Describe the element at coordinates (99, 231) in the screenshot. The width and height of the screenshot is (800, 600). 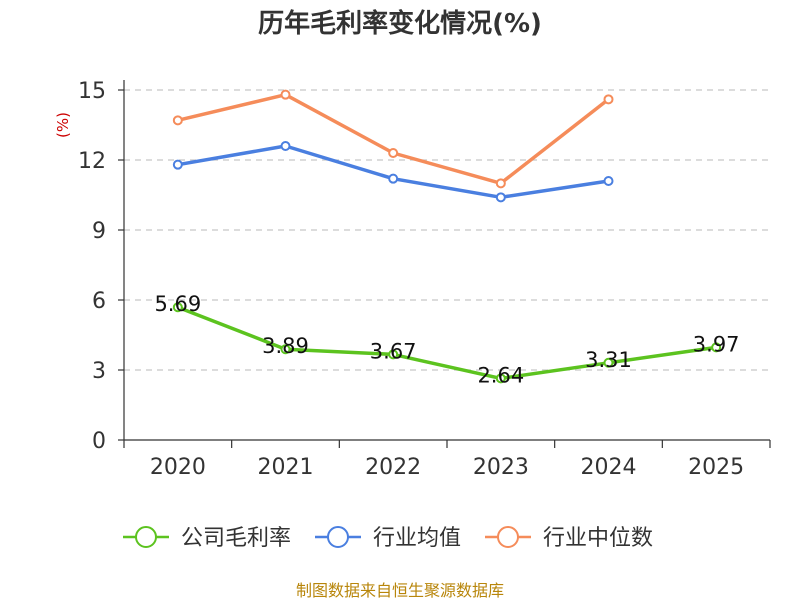
I see `y-tick-label: 9` at that location.